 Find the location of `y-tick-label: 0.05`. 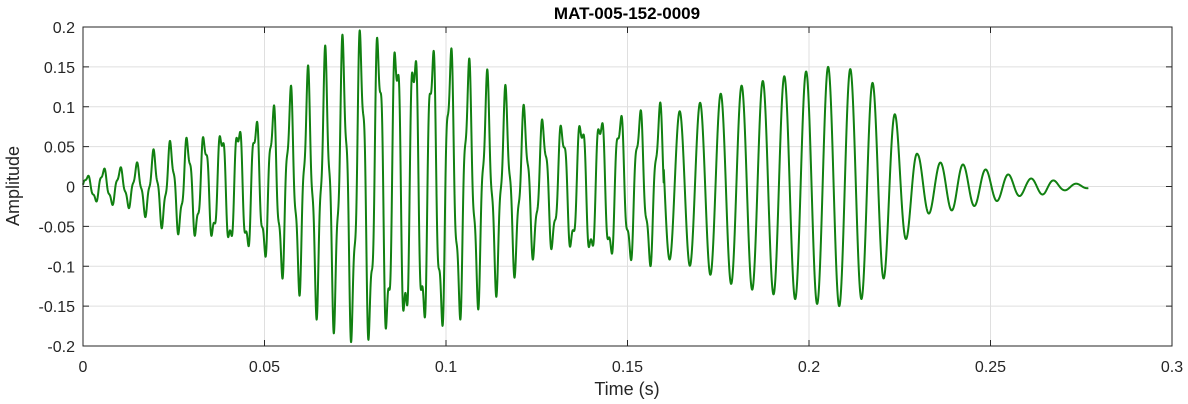

y-tick-label: 0.05 is located at coordinates (59, 148).